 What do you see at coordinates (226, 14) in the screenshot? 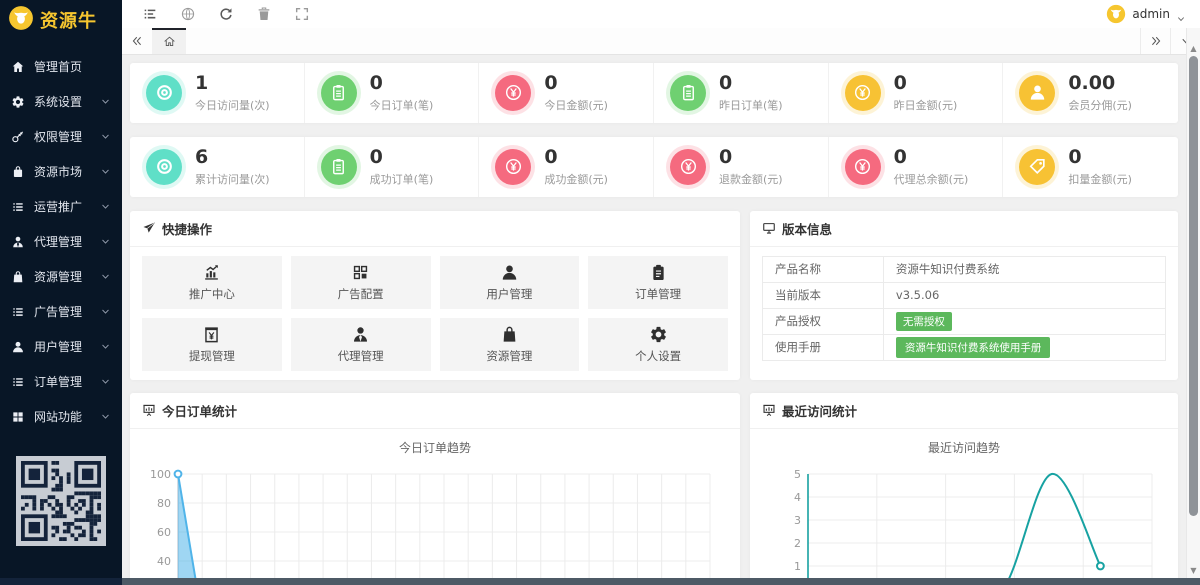
I see `refresh-icon` at bounding box center [226, 14].